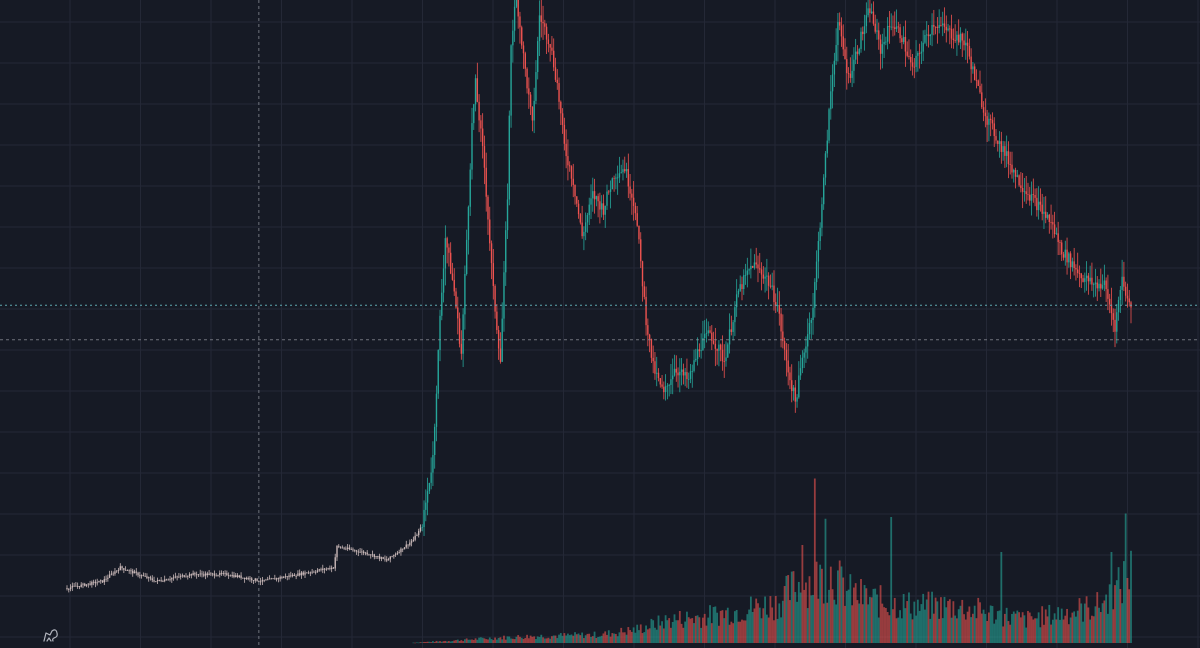  What do you see at coordinates (51, 635) in the screenshot?
I see `tradingview-logo-icon` at bounding box center [51, 635].